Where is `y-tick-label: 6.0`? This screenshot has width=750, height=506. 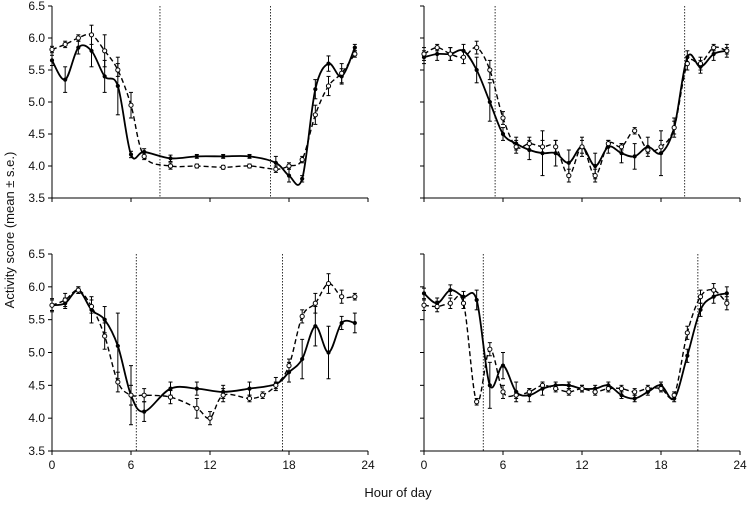
y-tick-label: 6.0 is located at coordinates (36, 287).